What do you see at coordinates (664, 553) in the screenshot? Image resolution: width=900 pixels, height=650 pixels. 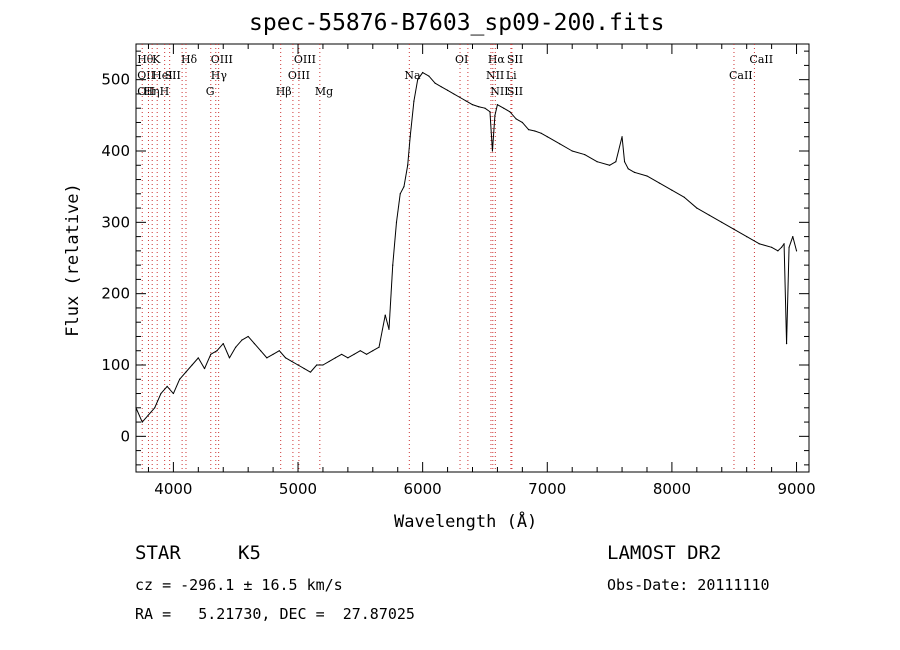 I see `survey-name: LAMOST DR2` at bounding box center [664, 553].